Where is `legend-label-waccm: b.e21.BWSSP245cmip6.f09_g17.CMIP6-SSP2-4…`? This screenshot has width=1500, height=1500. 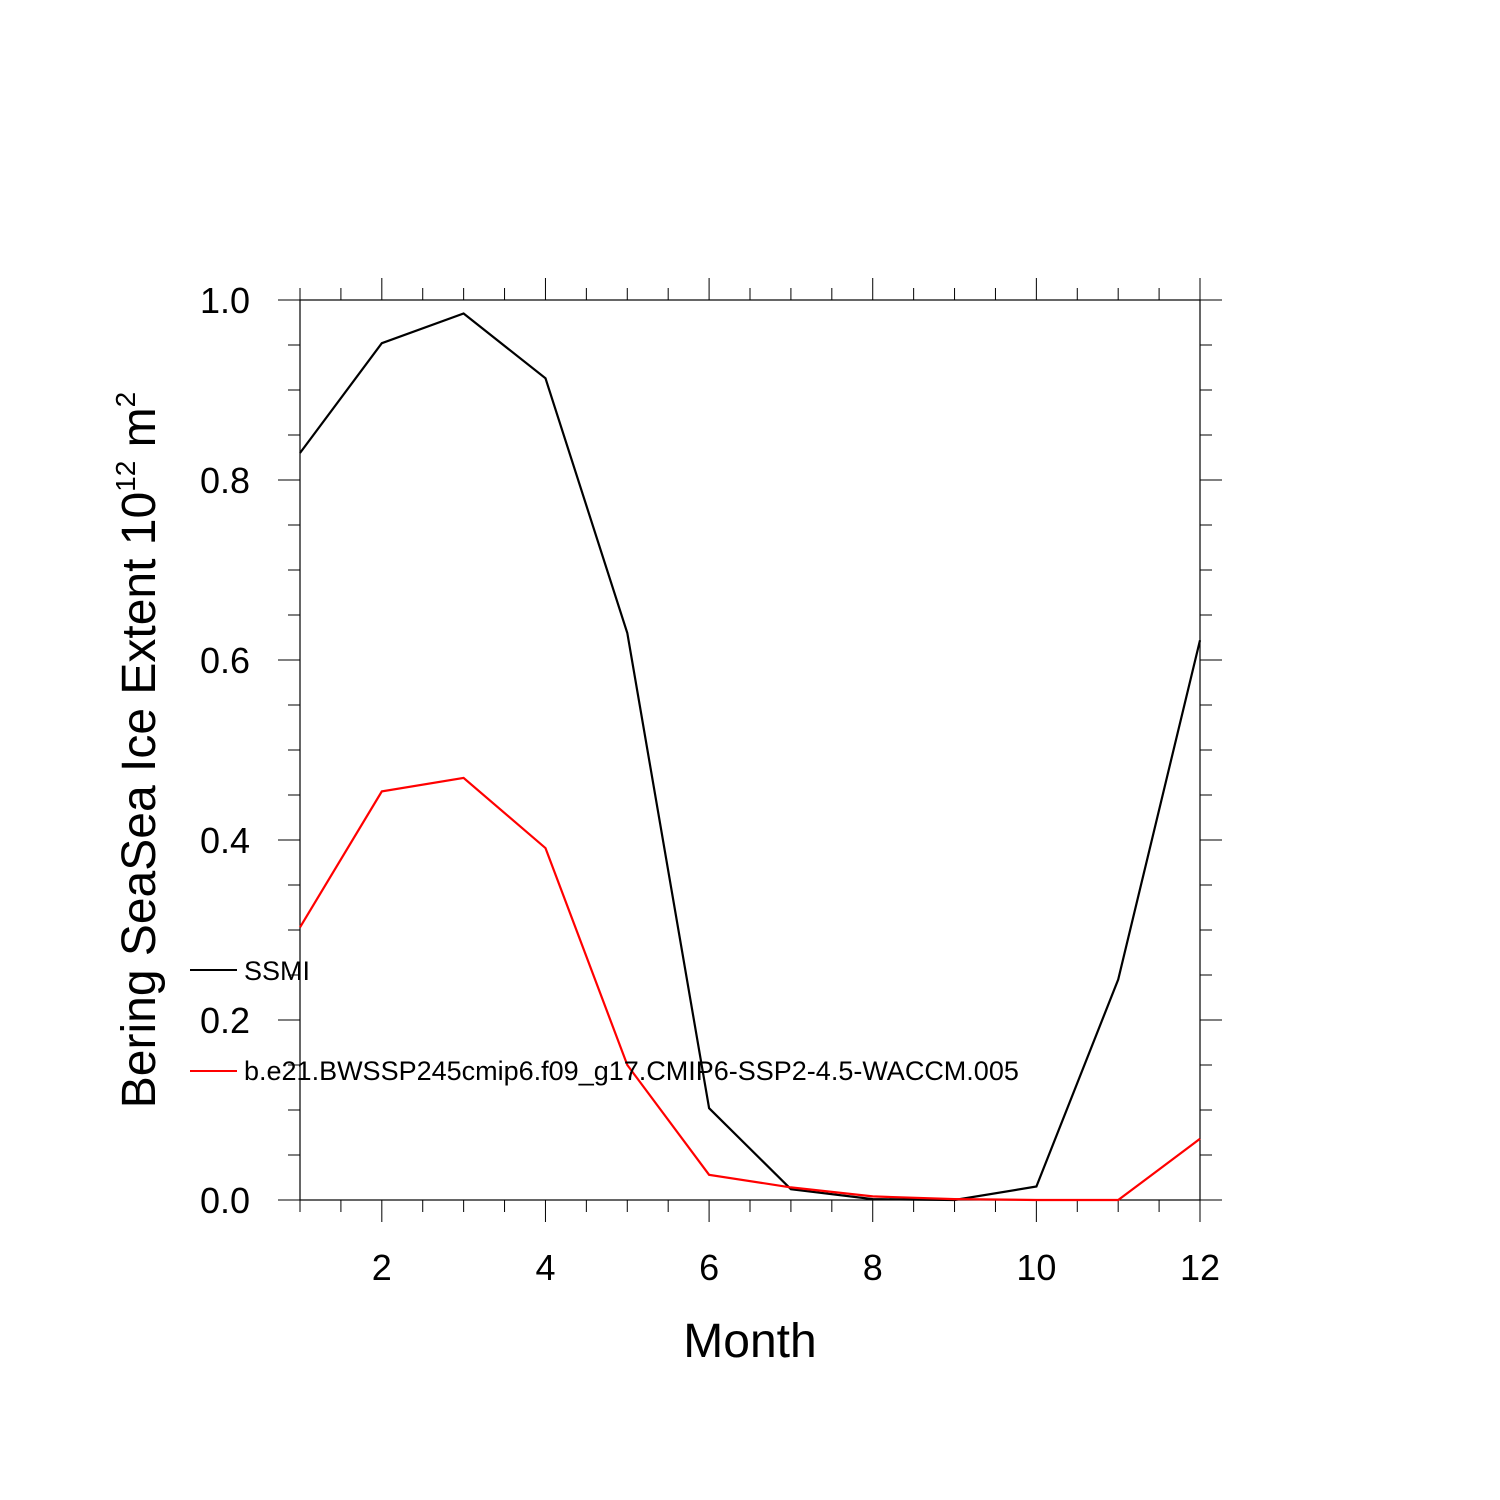 legend-label-waccm: b.e21.BWSSP245cmip6.f09_g17.CMIP6-SSP2-4… is located at coordinates (631, 1071).